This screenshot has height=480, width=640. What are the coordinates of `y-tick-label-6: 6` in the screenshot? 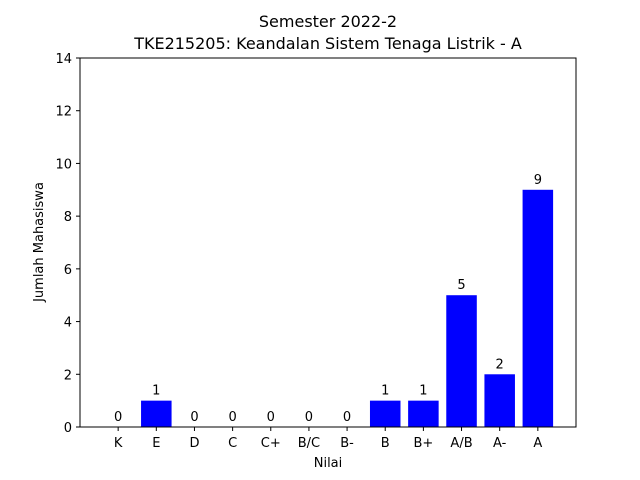 It's located at (68, 270).